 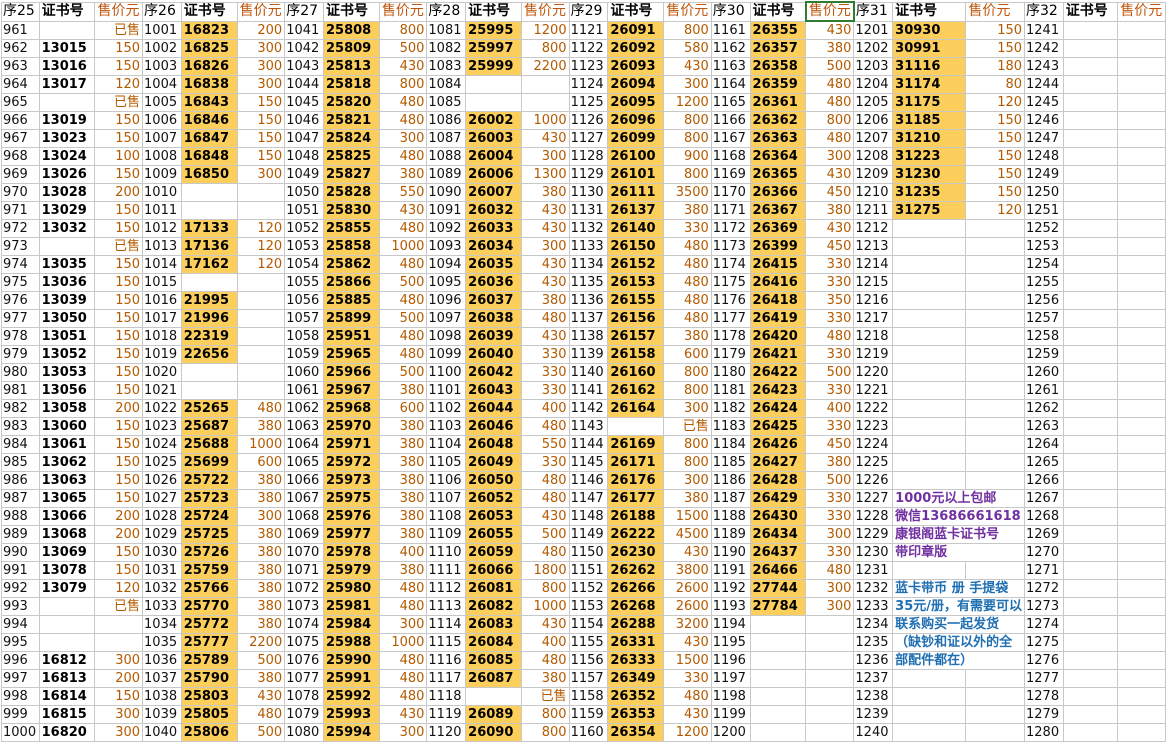 What do you see at coordinates (636, 480) in the screenshot?
I see `cert-number-cell: 26176` at bounding box center [636, 480].